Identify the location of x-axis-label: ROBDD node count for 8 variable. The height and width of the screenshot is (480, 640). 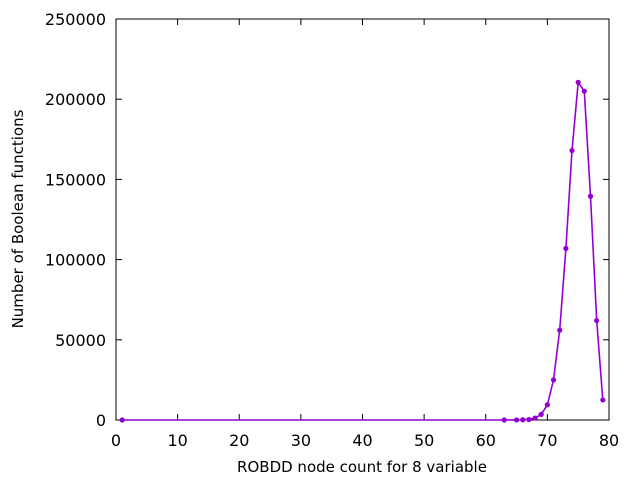
(362, 467).